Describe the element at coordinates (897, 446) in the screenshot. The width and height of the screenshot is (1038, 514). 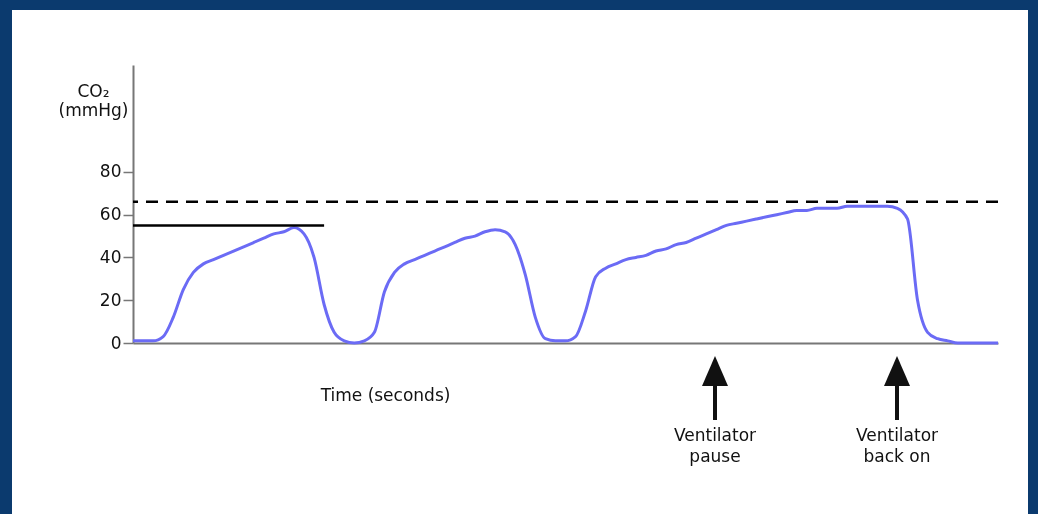
I see `text: Ventilator back on` at that location.